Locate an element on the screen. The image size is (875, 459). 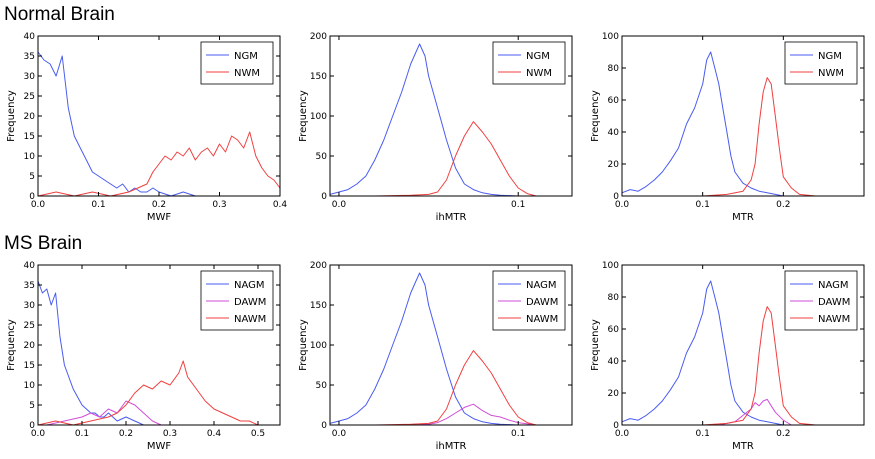
normal-brain-title: Normal Brain is located at coordinates (59, 14).